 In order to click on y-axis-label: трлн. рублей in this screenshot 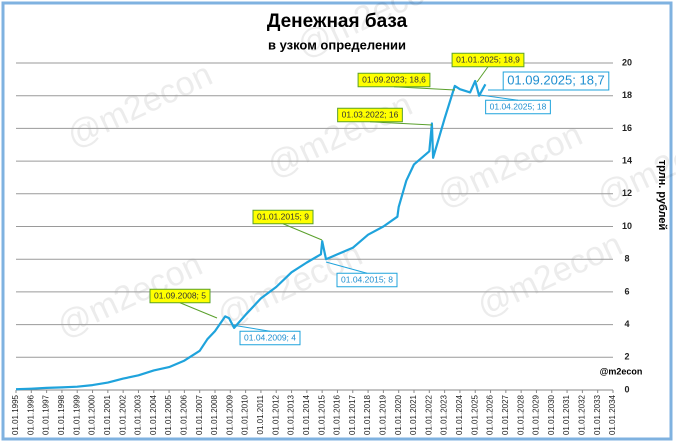, I will do `click(662, 195)`.